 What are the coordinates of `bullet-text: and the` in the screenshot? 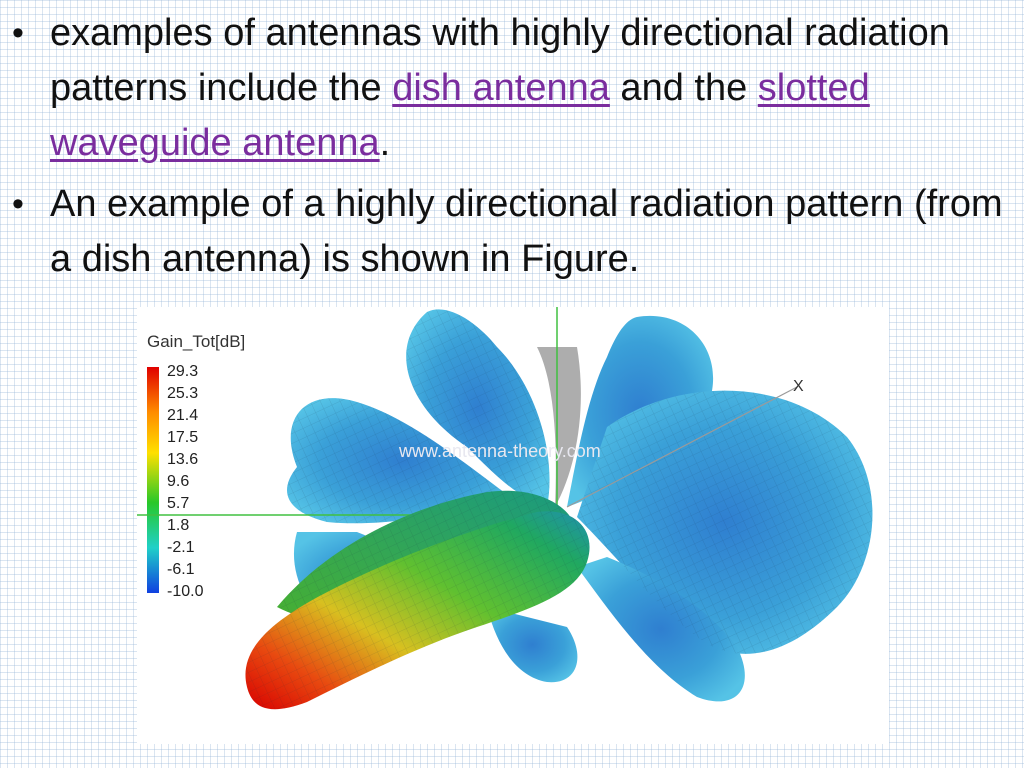 It's located at (683, 88).